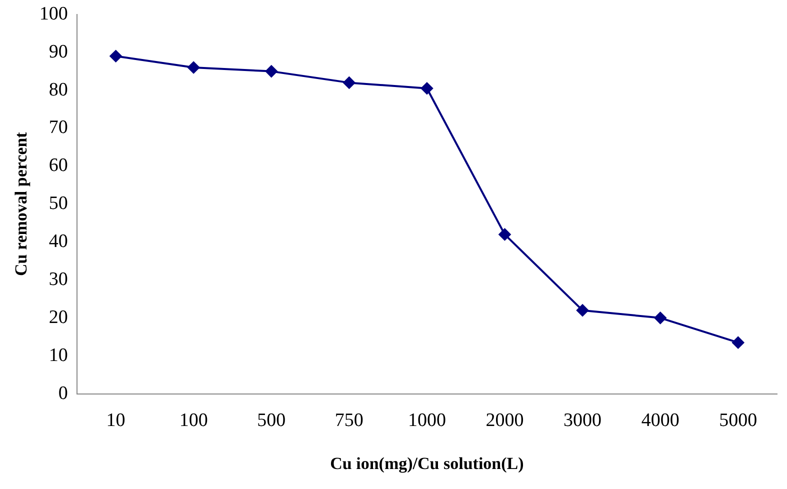  What do you see at coordinates (193, 421) in the screenshot?
I see `x-tick-label: 100` at bounding box center [193, 421].